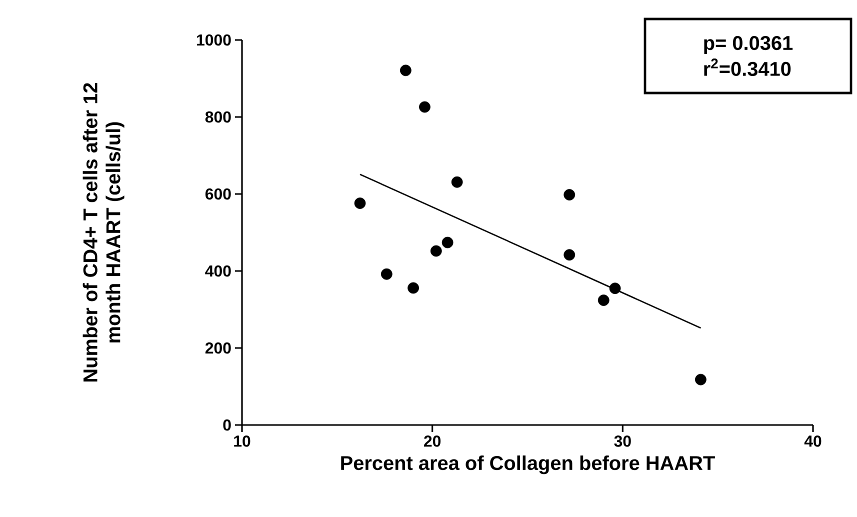 The width and height of the screenshot is (857, 517). I want to click on y-tick-label: 400, so click(218, 271).